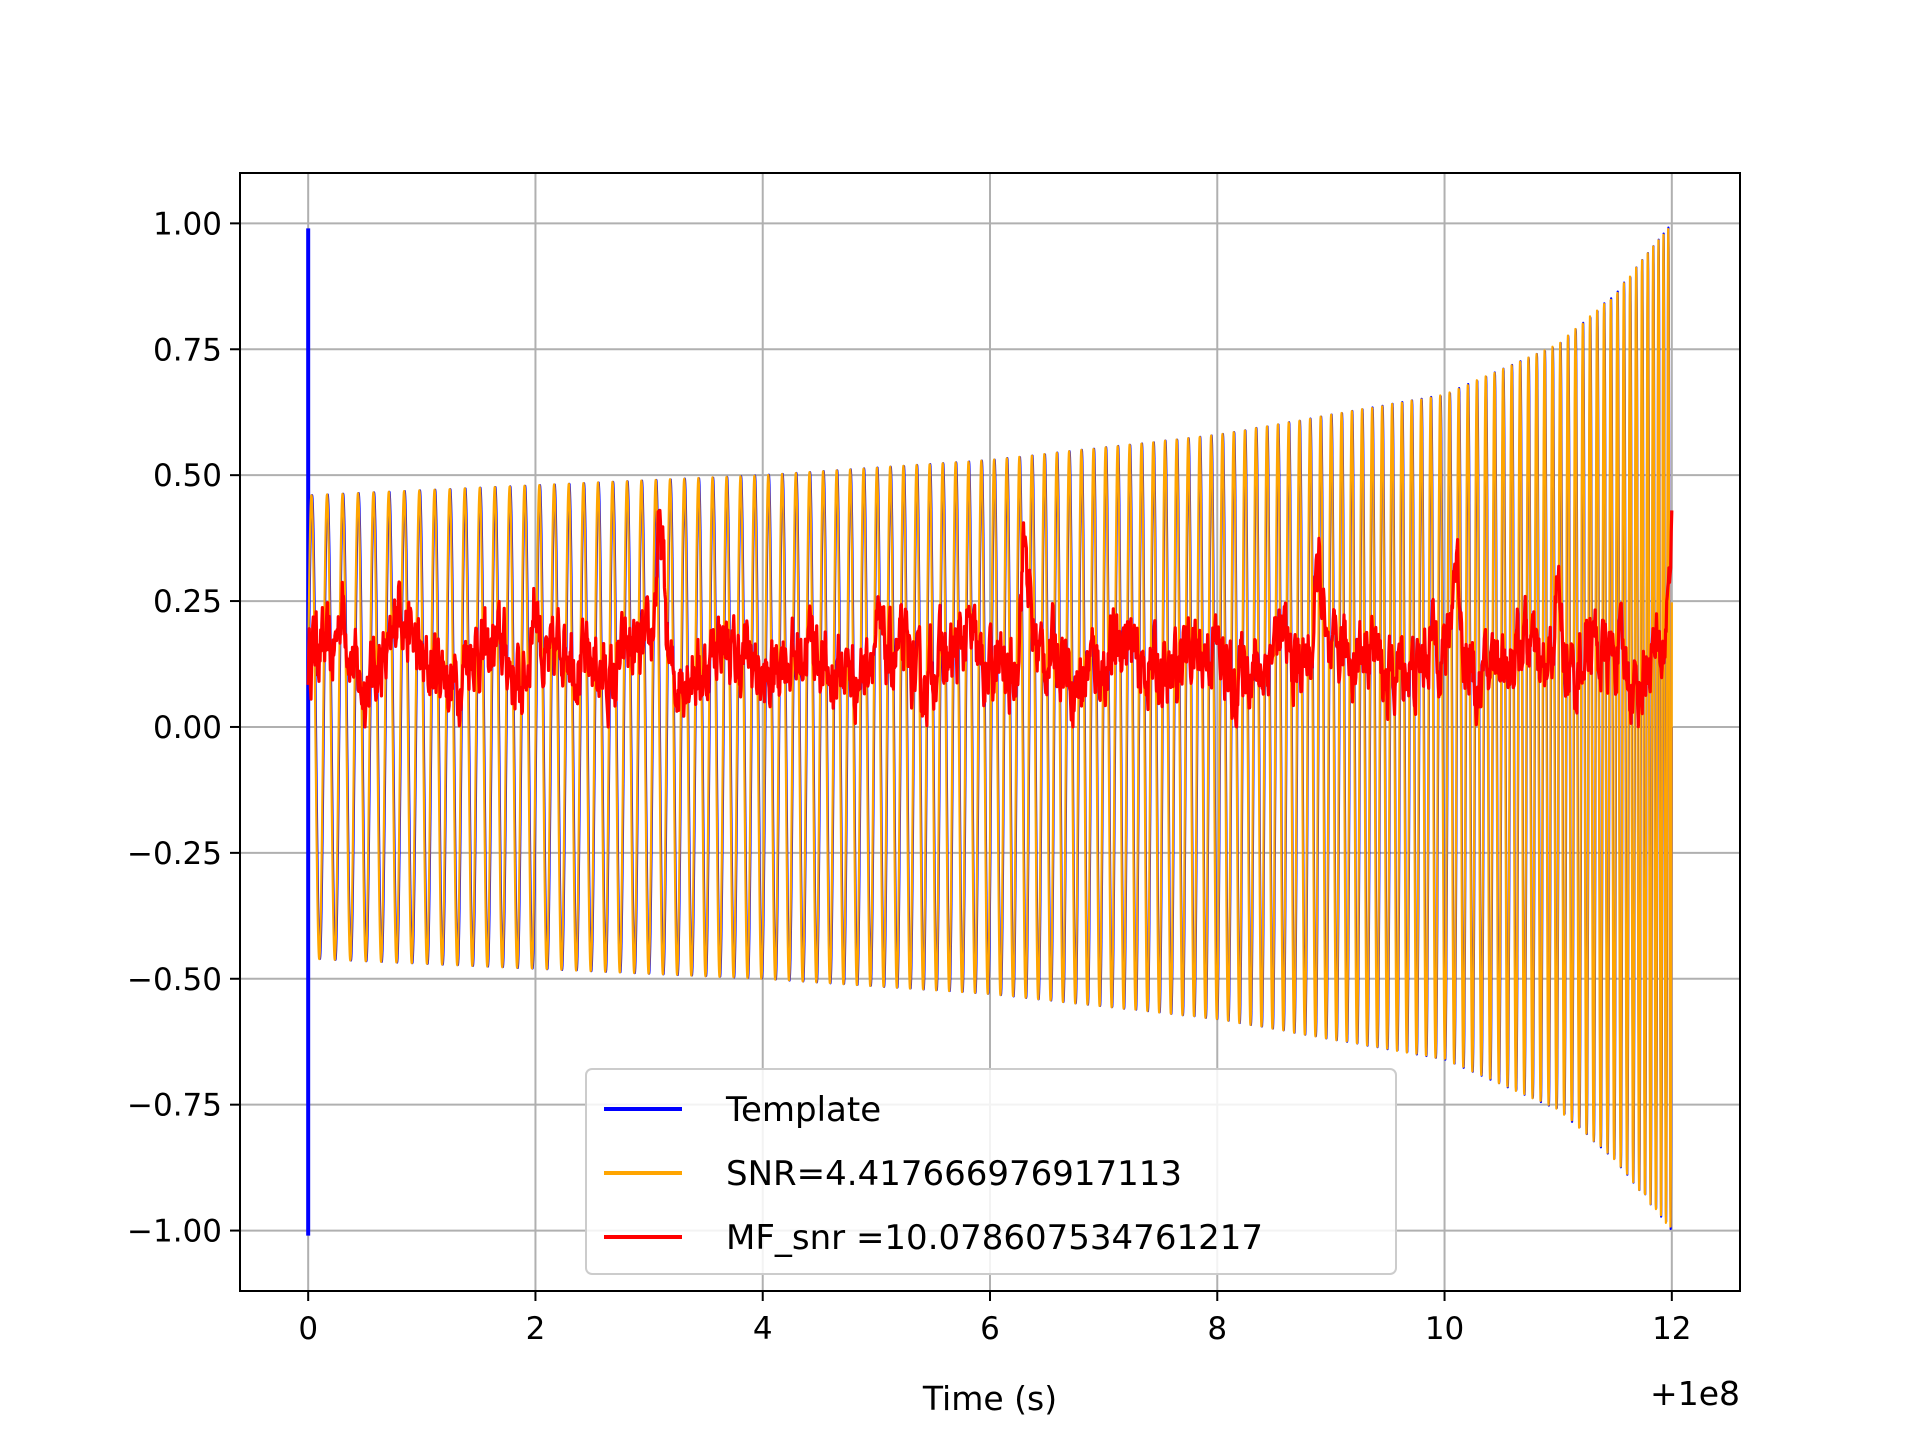 The height and width of the screenshot is (1440, 1920). What do you see at coordinates (187, 476) in the screenshot?
I see `y-tick-label: 0.50` at bounding box center [187, 476].